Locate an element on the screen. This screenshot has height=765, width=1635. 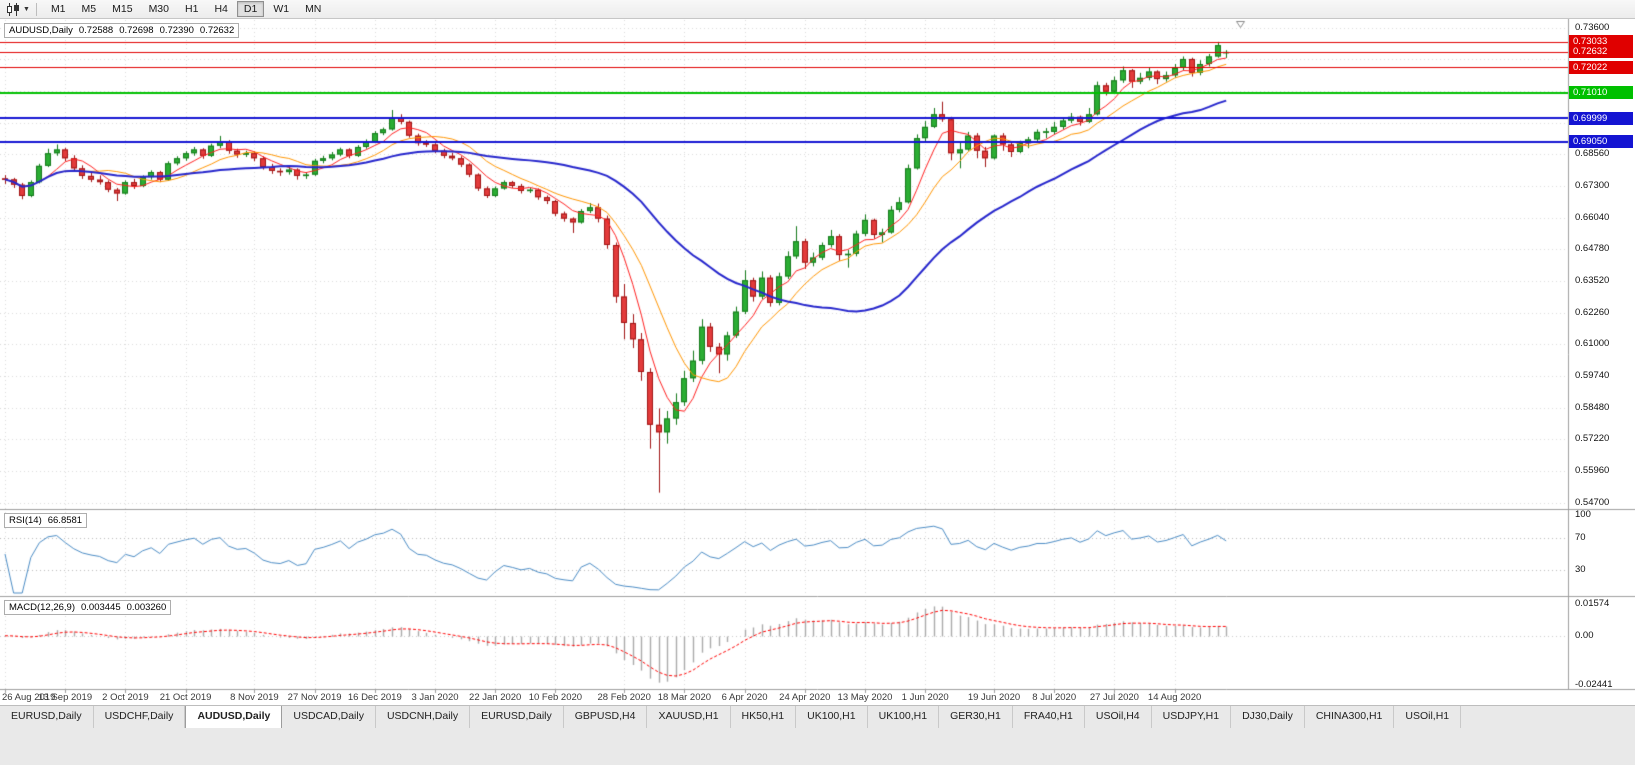
tab-label: GBPUSD,H4 is located at coordinates (605, 716).